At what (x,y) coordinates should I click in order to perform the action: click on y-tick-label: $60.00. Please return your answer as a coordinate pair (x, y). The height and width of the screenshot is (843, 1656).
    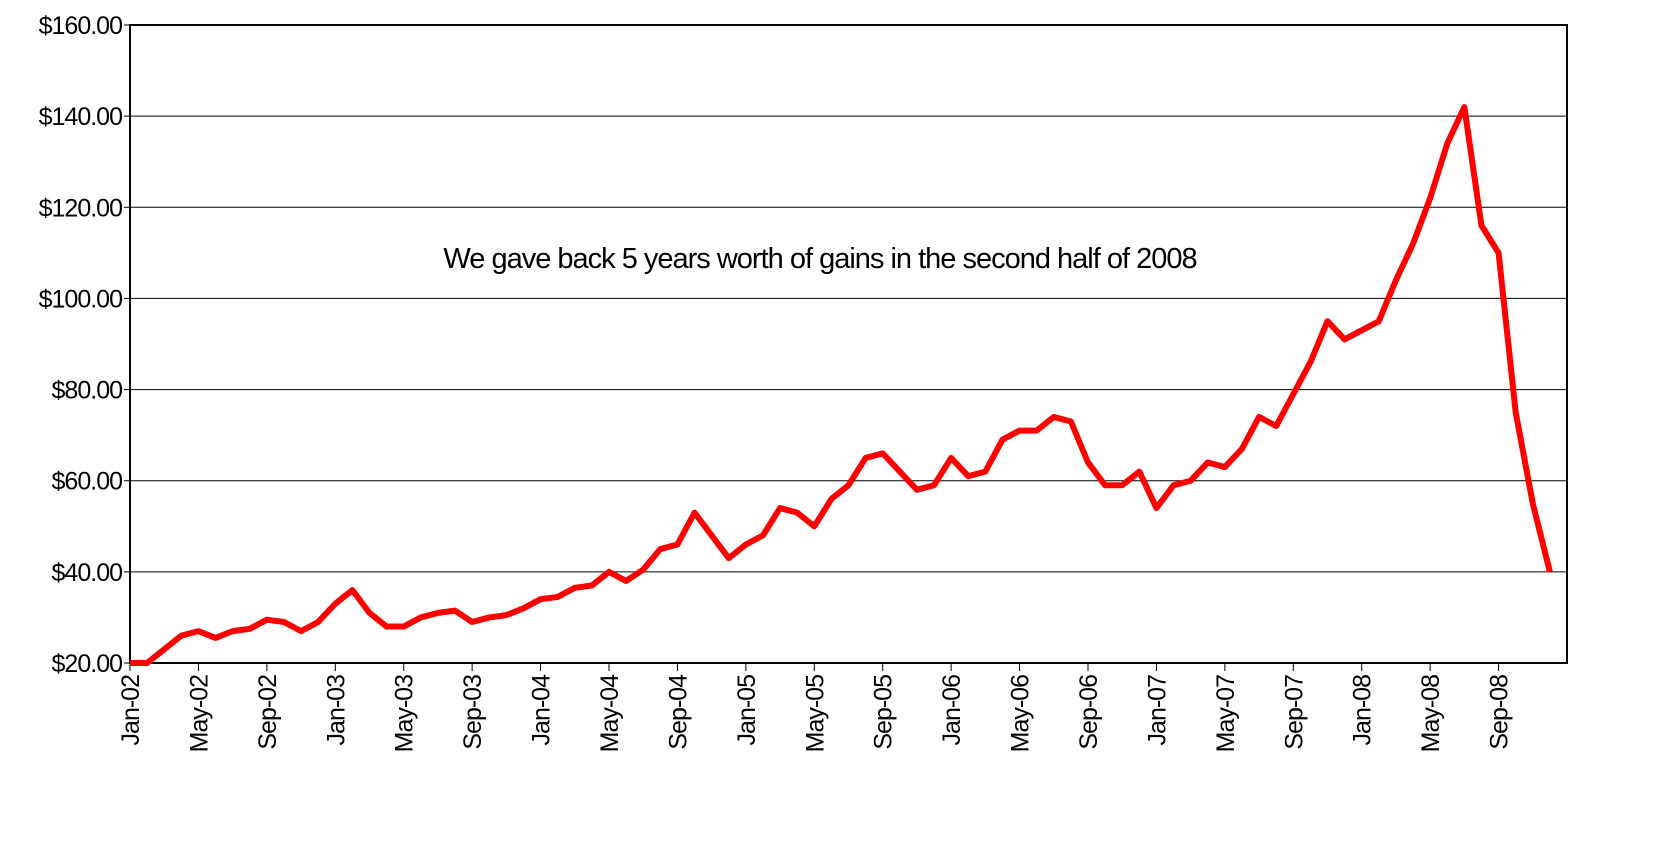
    Looking at the image, I should click on (87, 482).